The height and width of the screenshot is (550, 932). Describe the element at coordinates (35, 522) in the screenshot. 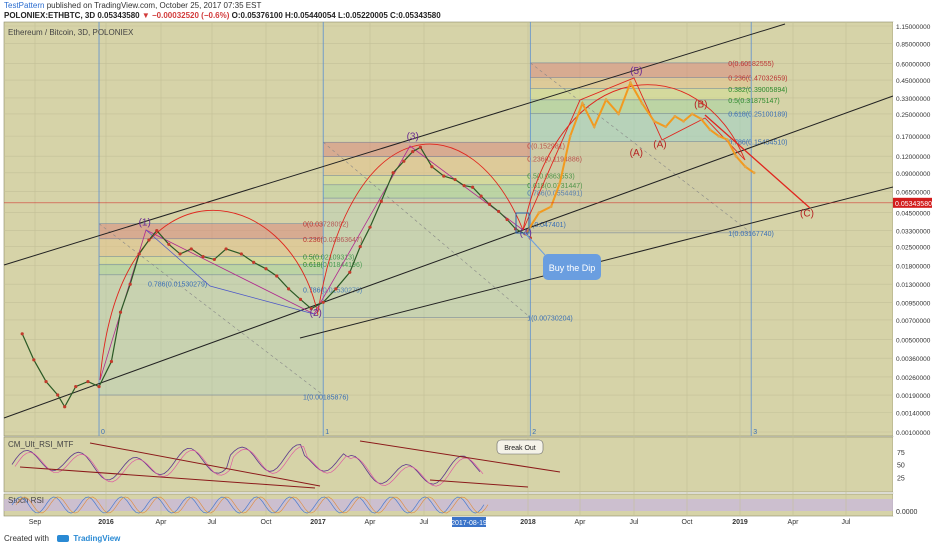

I see `time-tick-label: Sep` at that location.